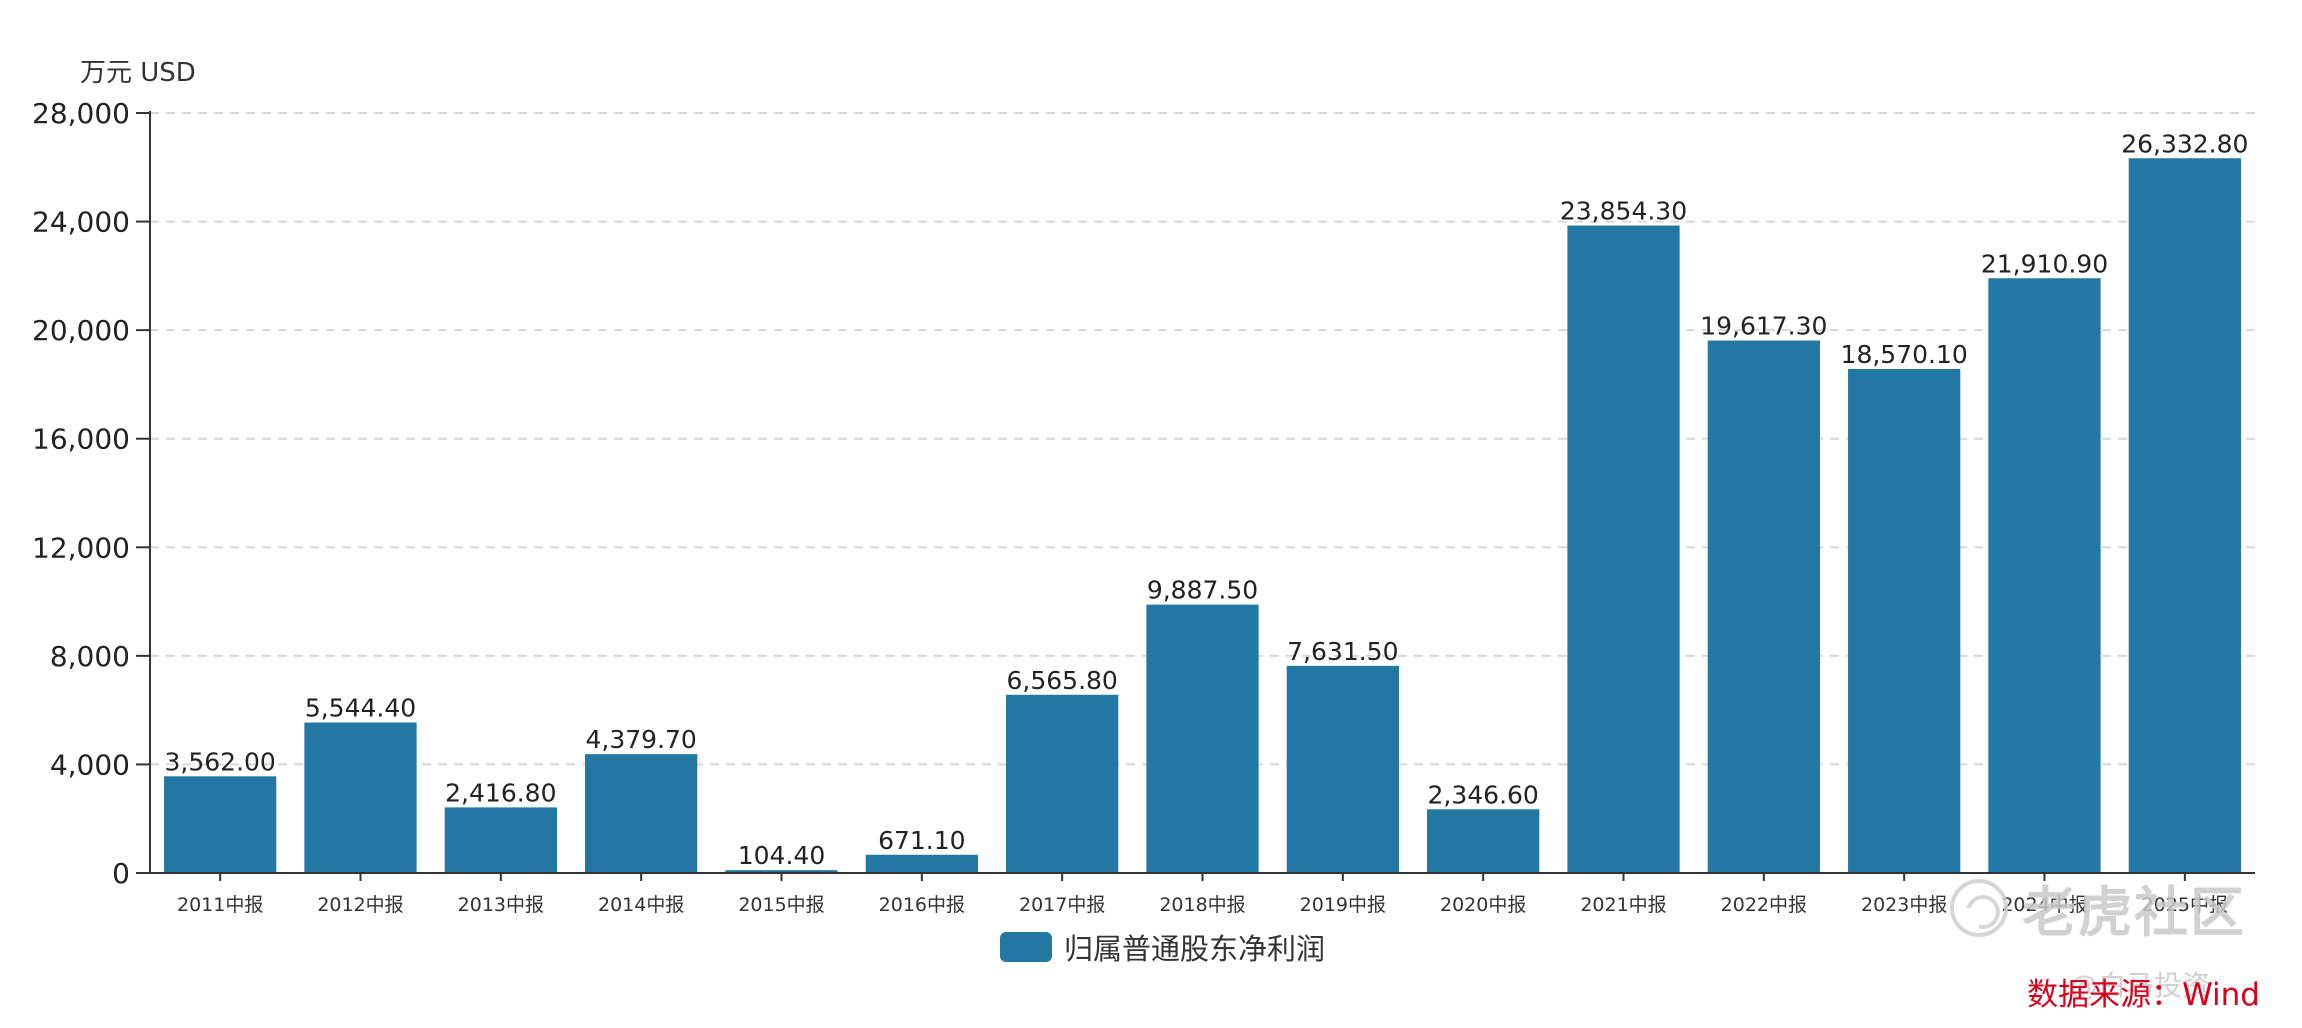 The width and height of the screenshot is (2302, 1028). Describe the element at coordinates (2044, 905) in the screenshot. I see `x-tick-label: 2024中报` at that location.